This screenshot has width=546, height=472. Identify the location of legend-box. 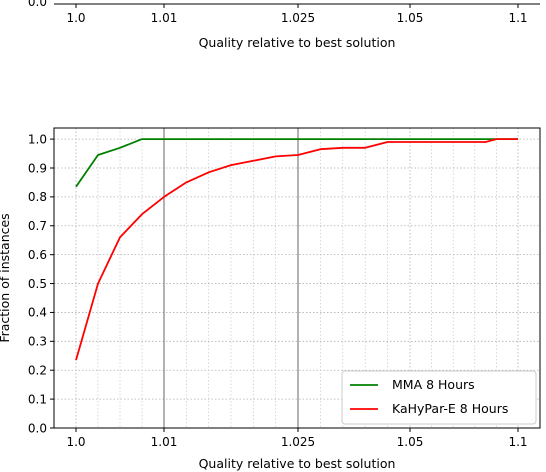
(439, 397).